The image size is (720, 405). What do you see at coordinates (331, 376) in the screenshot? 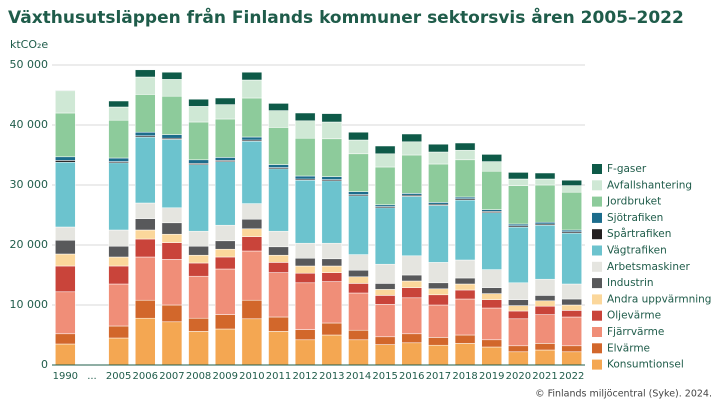
I see `x-tick-label: 2013` at bounding box center [331, 376].